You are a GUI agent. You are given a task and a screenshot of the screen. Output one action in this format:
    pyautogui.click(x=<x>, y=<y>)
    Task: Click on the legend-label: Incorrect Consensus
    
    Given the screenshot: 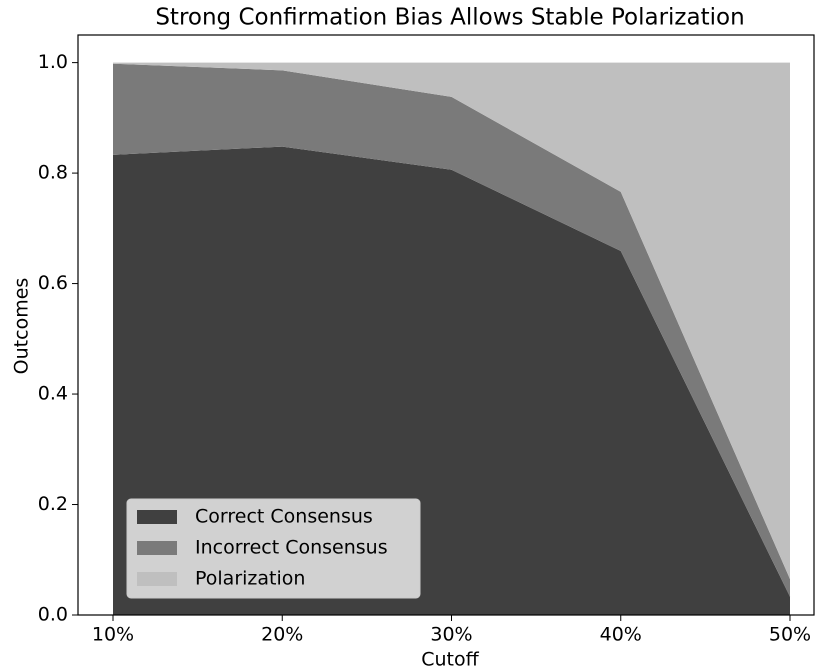 What is the action you would take?
    pyautogui.click(x=291, y=548)
    